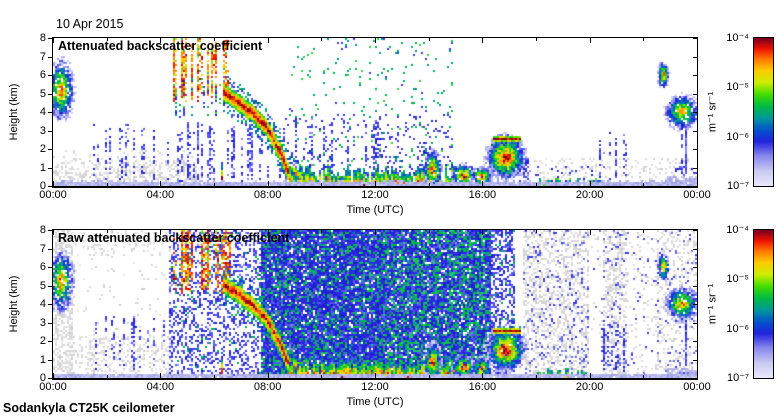 Image resolution: width=780 pixels, height=420 pixels. Describe the element at coordinates (38, 304) in the screenshot. I see `y-axis-ticks-bottom: 0 1 2 3 4 5 6 7 8` at that location.